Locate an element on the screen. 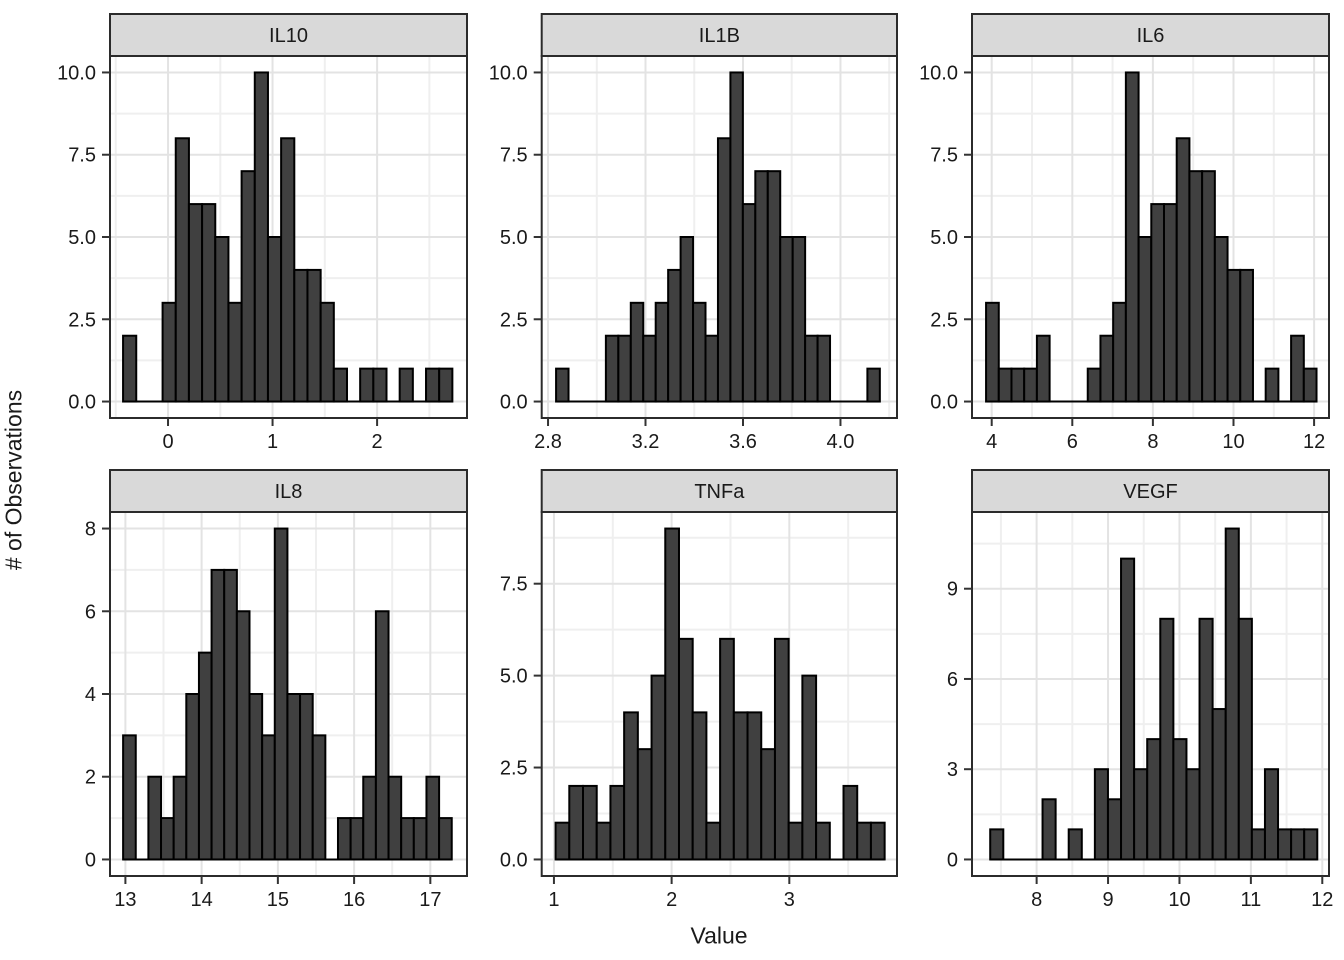  x-tick-label: 15 is located at coordinates (278, 900).